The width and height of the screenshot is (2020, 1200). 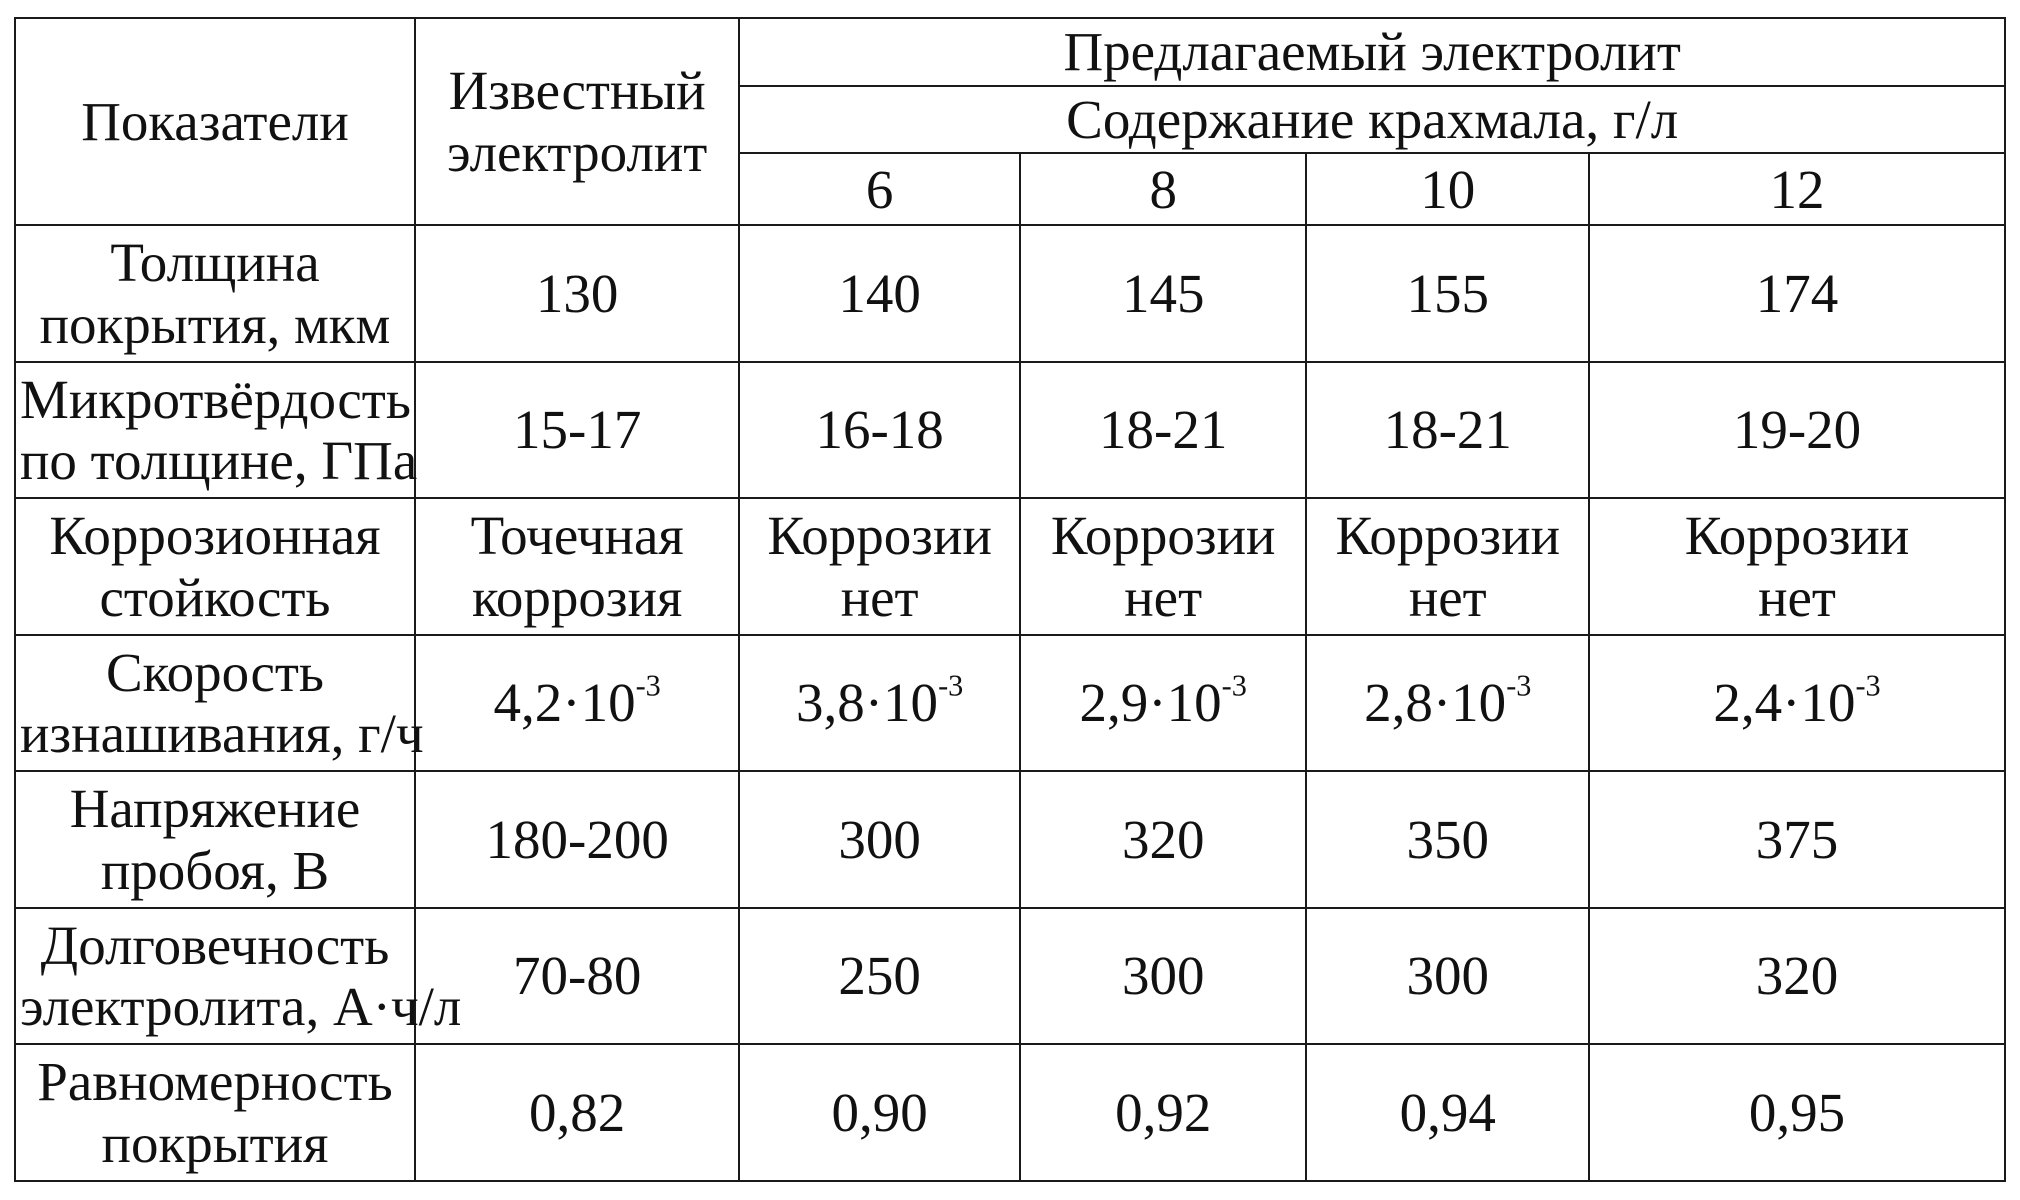 What do you see at coordinates (1447, 1113) in the screenshot?
I see `cell-value: 0,94` at bounding box center [1447, 1113].